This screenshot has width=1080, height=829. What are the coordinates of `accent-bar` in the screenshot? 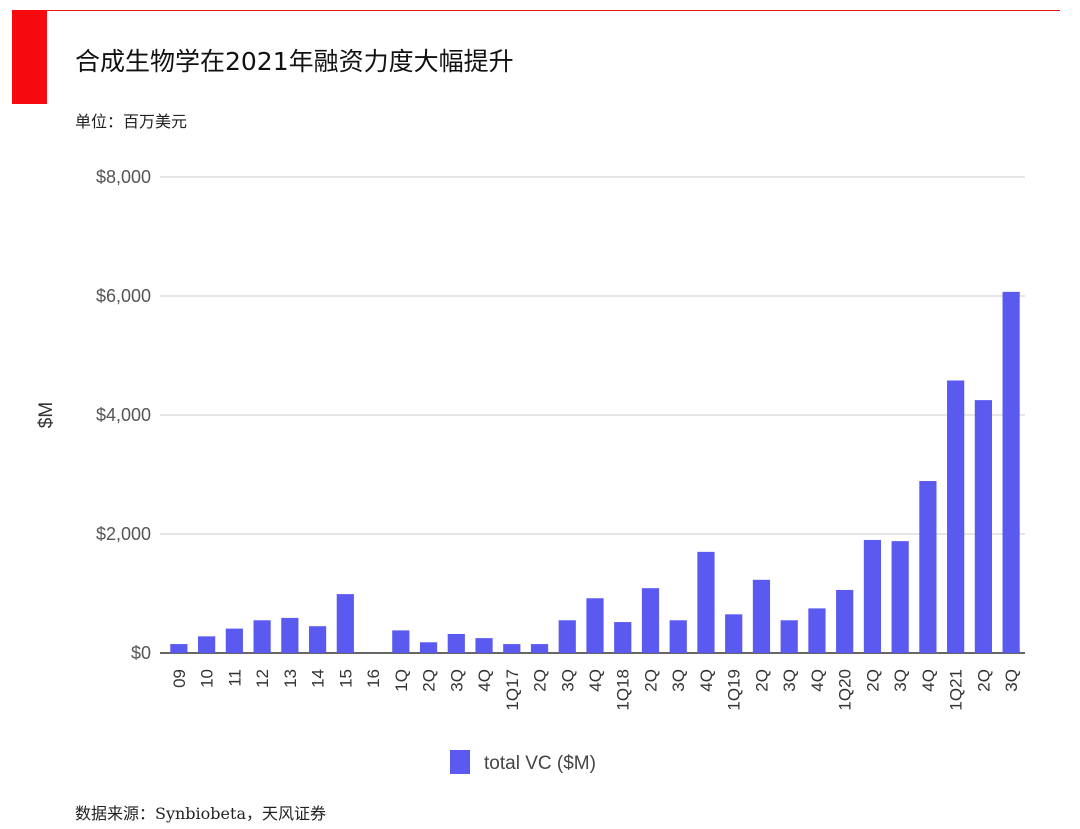 It's located at (29, 57).